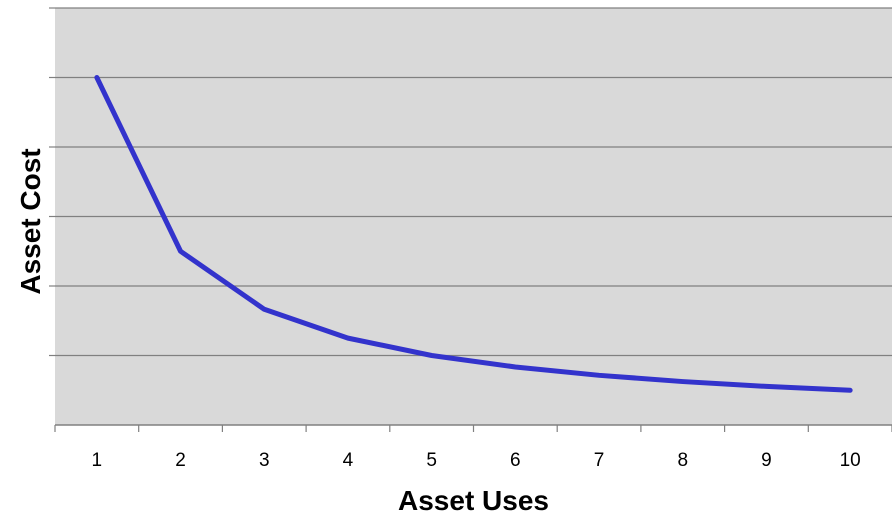 The height and width of the screenshot is (521, 892). I want to click on x-axis-tick-labels: 1 2 3 4 5 6 7 8 9 10, so click(476, 460).